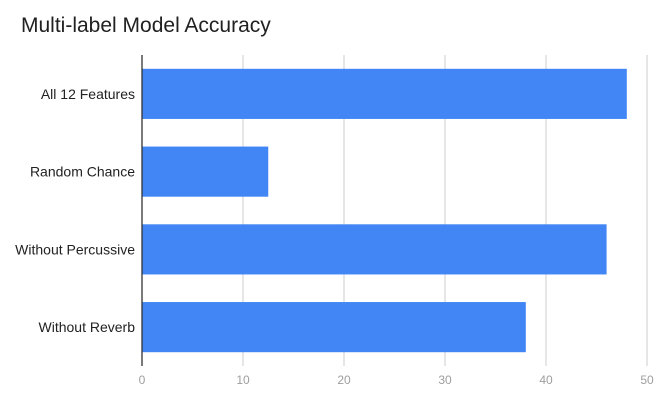 The height and width of the screenshot is (413, 668). I want to click on category-label: Without Percussive, so click(75, 249).